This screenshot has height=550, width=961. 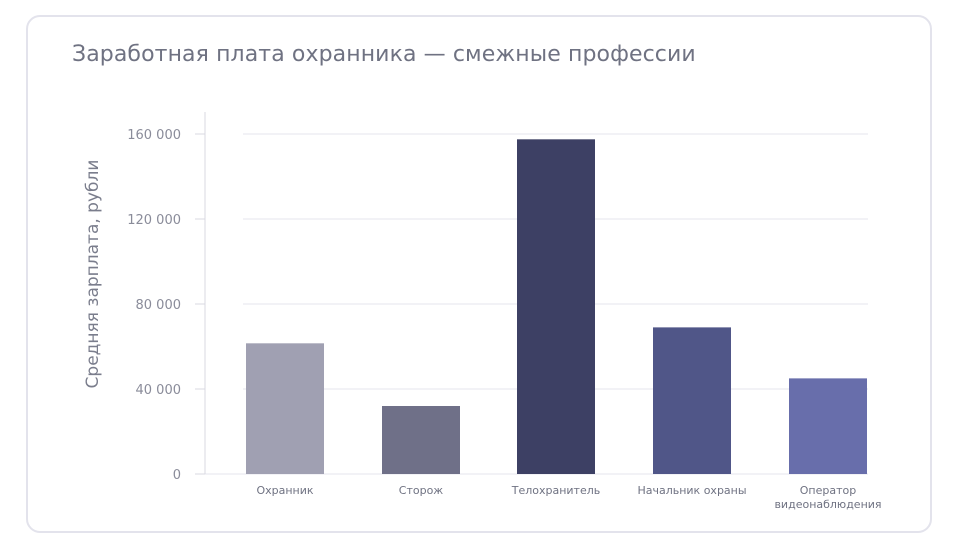 I want to click on x-category-label: Охранник, so click(x=284, y=490).